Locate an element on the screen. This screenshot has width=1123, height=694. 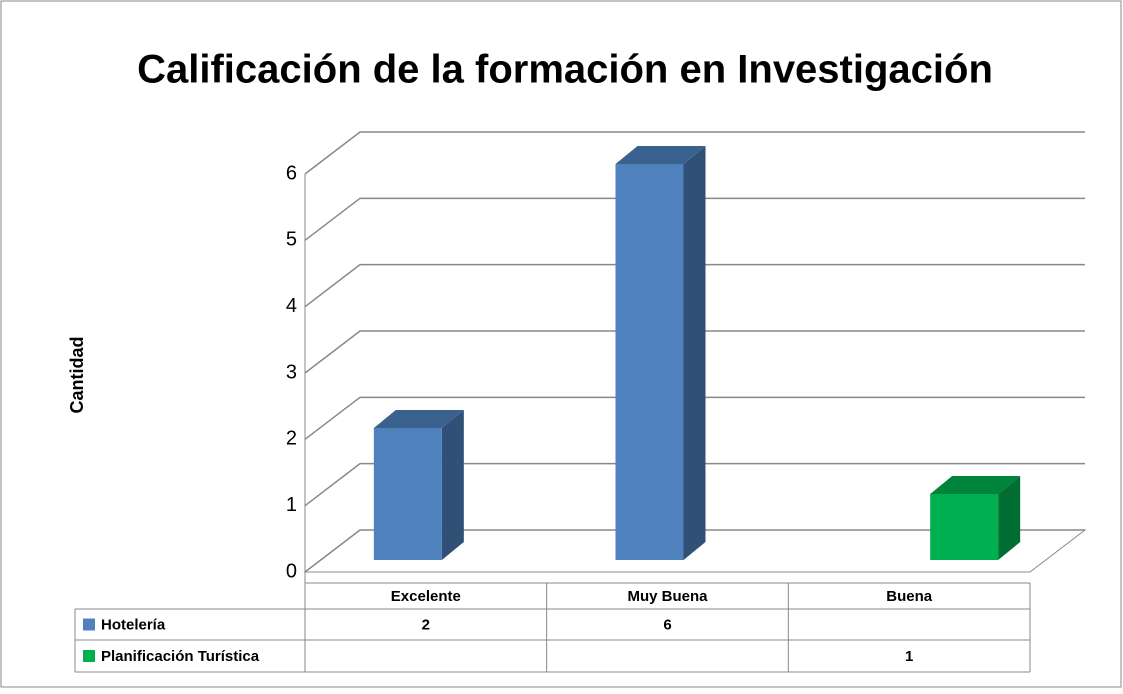
table-value: 6 is located at coordinates (667, 624).